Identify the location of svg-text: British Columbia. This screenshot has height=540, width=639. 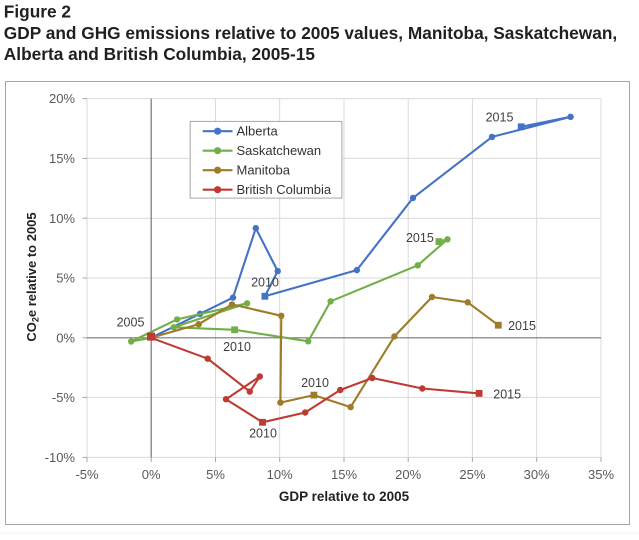
(284, 189).